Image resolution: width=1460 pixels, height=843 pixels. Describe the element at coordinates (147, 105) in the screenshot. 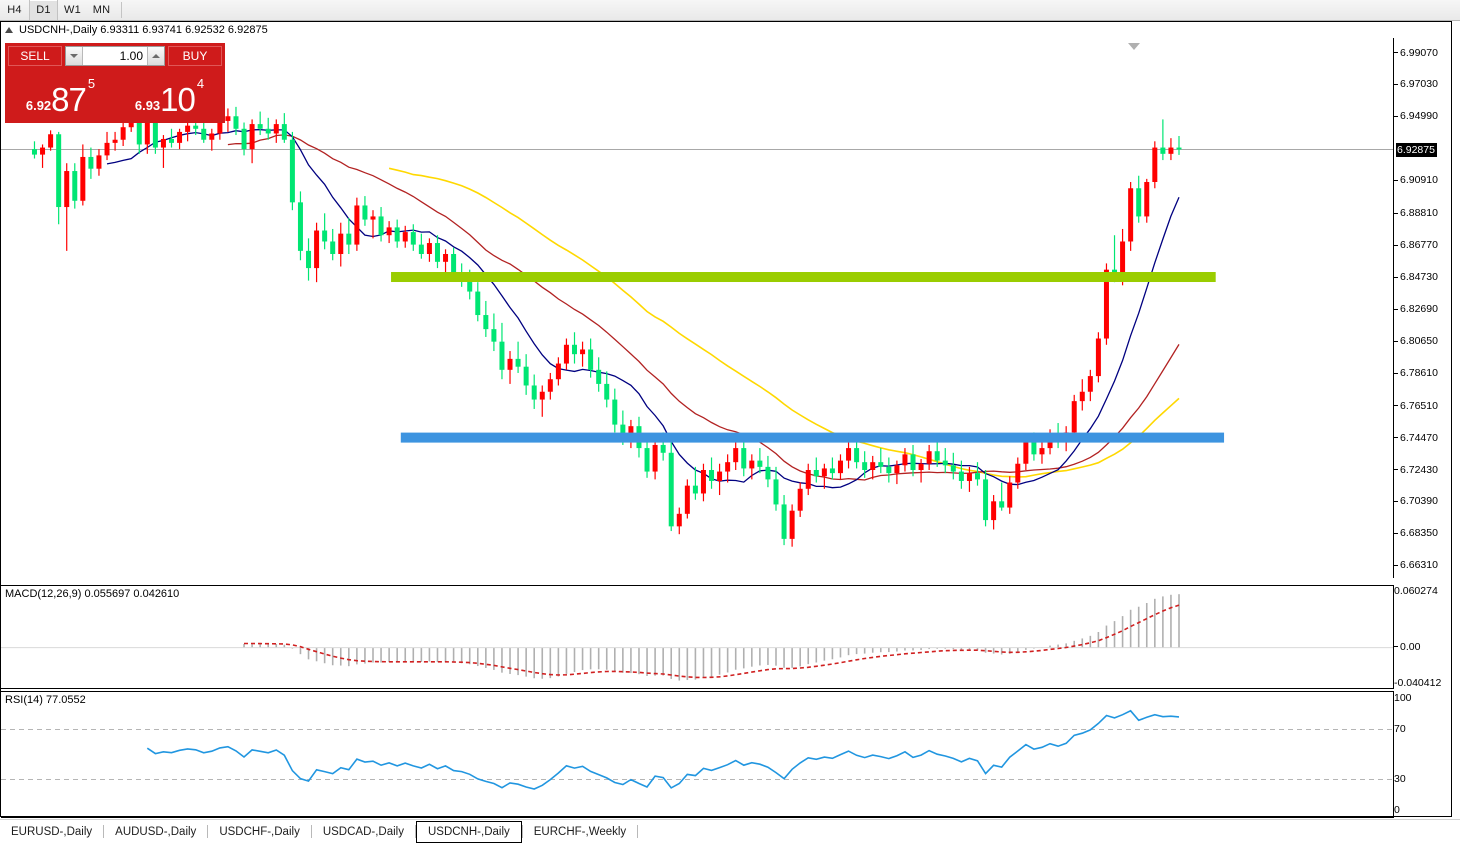

I see `ask-quote-whole: 6.93` at that location.